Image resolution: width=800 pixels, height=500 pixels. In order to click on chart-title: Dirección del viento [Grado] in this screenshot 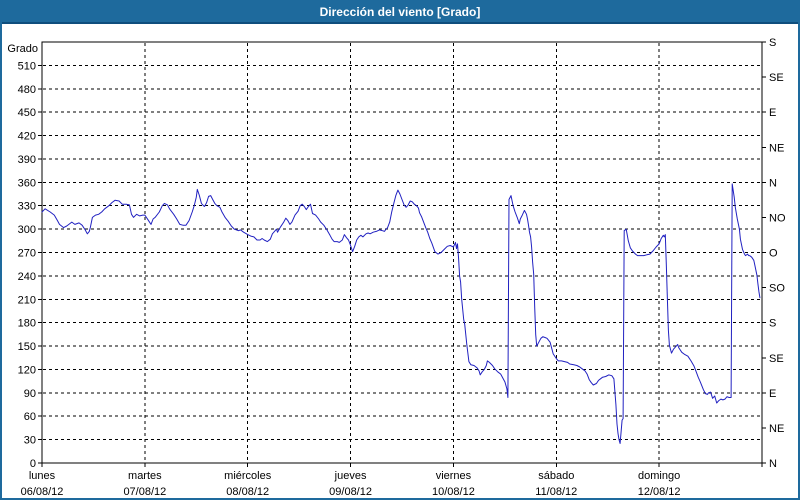, I will do `click(400, 12)`.